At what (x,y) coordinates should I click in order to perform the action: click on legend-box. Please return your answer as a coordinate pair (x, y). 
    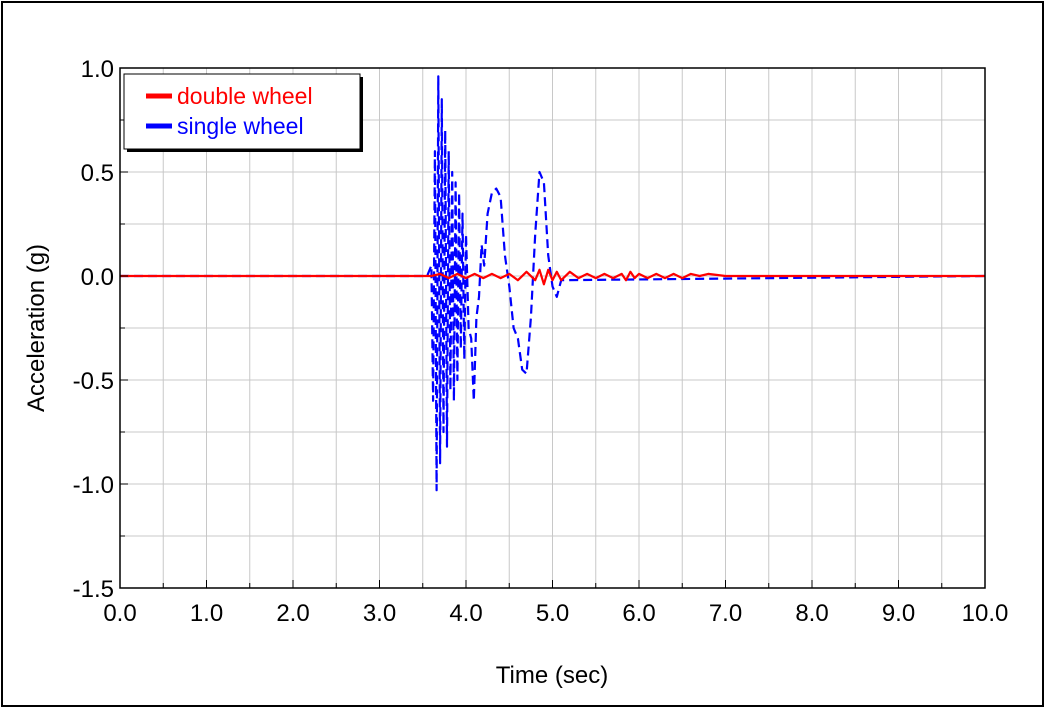
    Looking at the image, I should click on (242, 111).